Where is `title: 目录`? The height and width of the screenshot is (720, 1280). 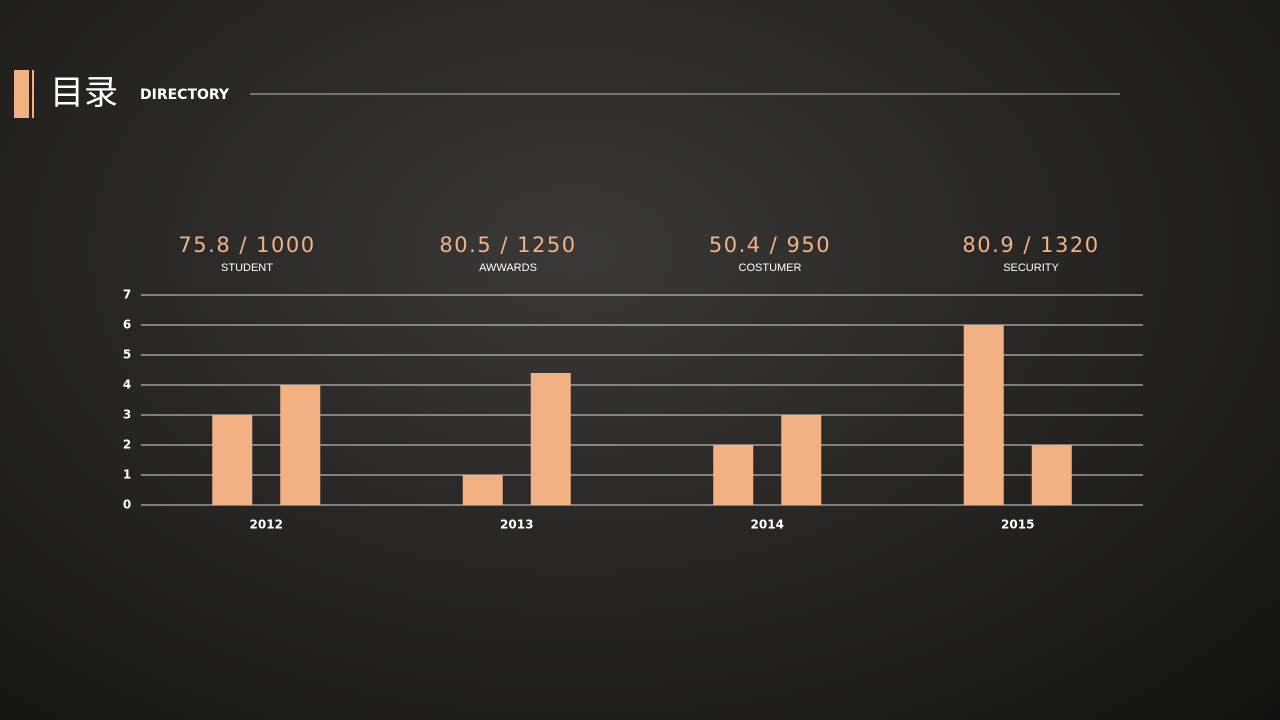 title: 目录 is located at coordinates (84, 93).